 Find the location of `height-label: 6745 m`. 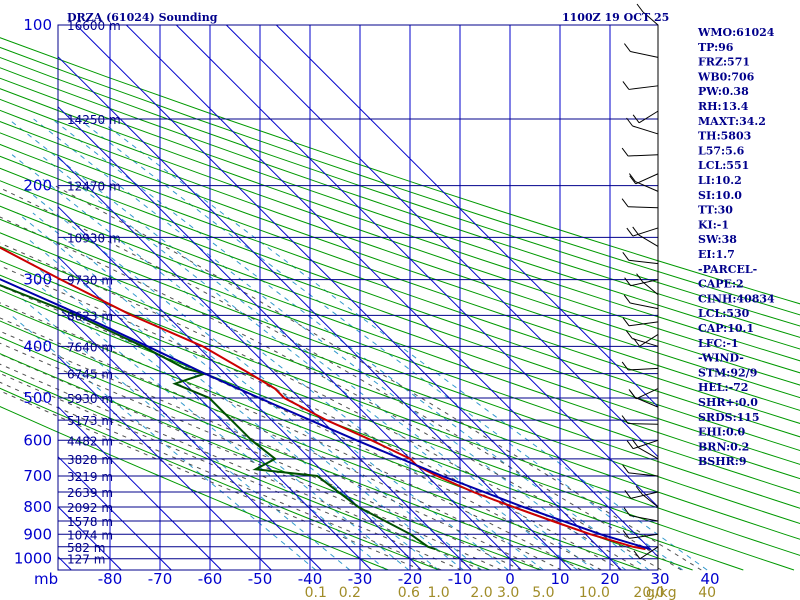

height-label: 6745 m is located at coordinates (90, 375).